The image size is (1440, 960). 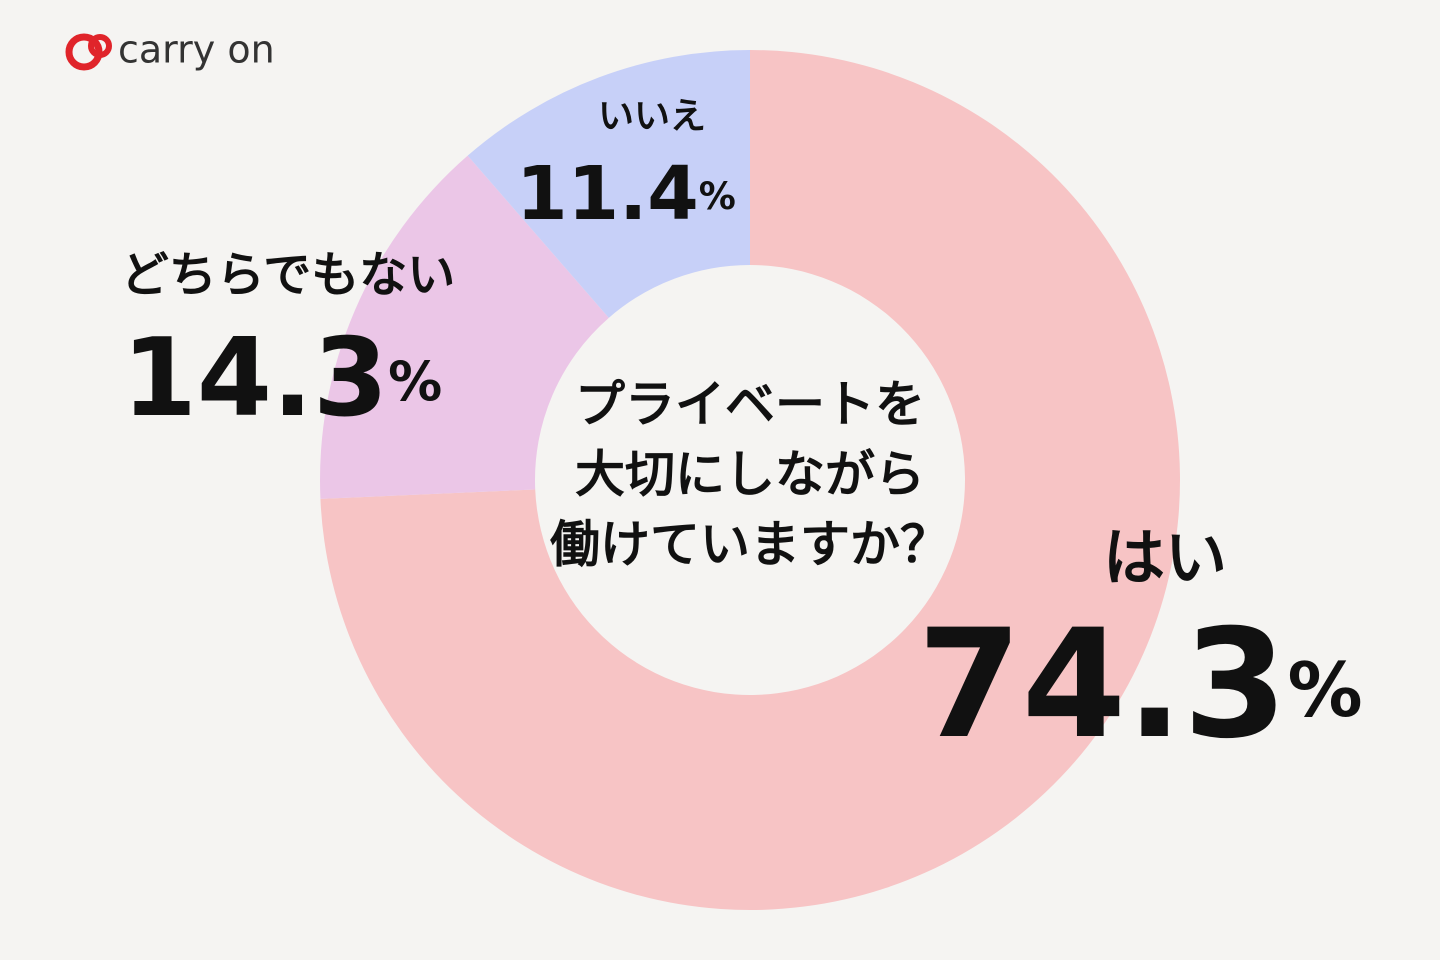 What do you see at coordinates (282, 378) in the screenshot?
I see `value-label: 14.3%` at bounding box center [282, 378].